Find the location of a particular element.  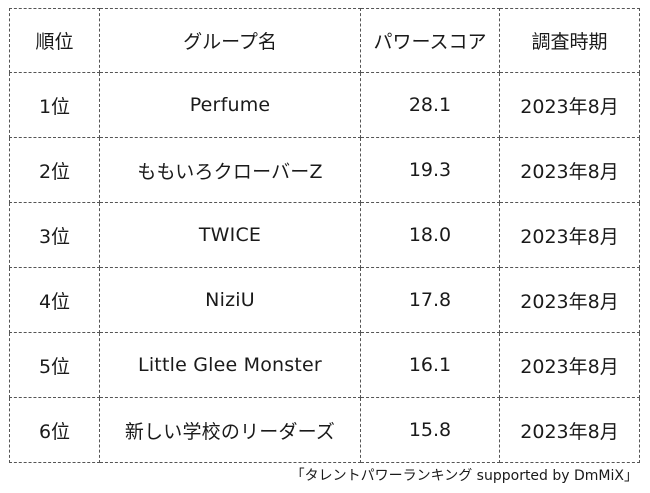

rank-cell: 1位 is located at coordinates (54, 105).